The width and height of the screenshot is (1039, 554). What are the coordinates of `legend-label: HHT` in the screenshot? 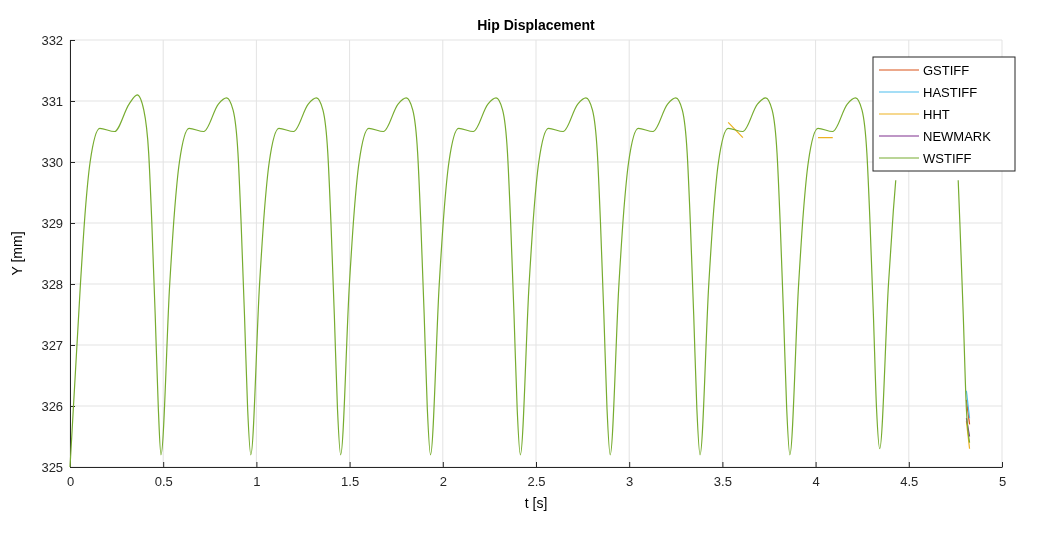 It's located at (936, 114).